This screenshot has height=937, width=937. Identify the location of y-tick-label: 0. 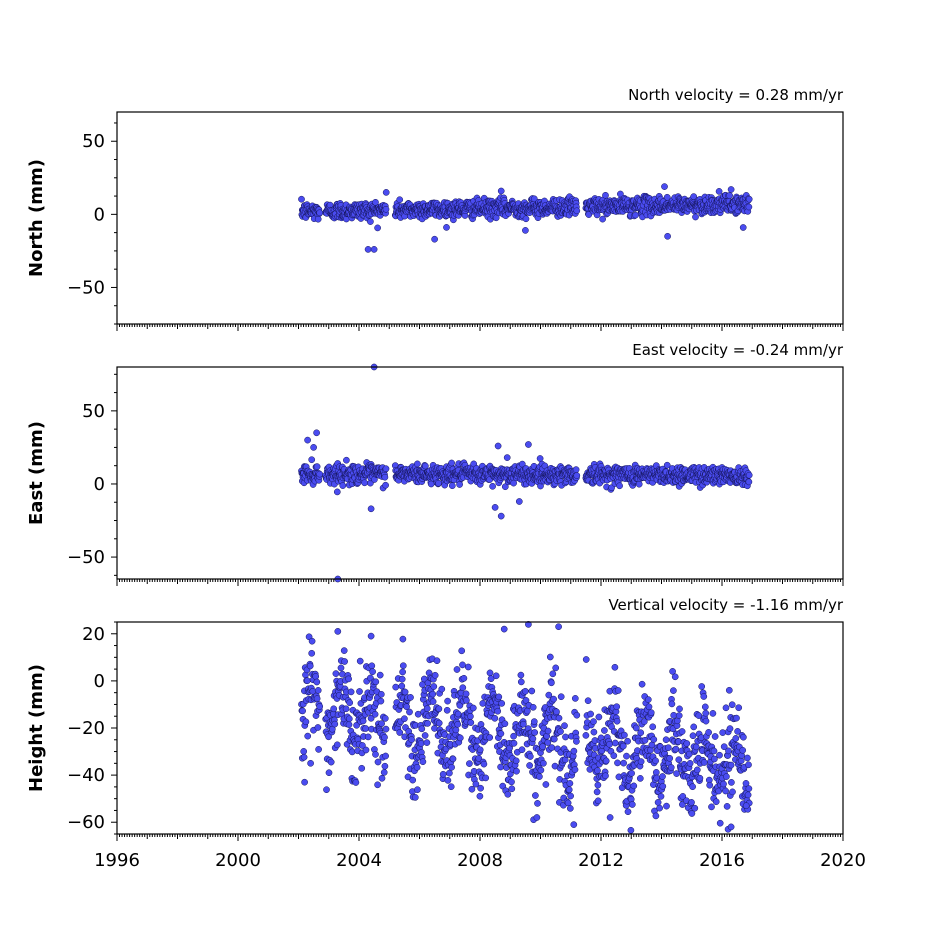
(99, 681).